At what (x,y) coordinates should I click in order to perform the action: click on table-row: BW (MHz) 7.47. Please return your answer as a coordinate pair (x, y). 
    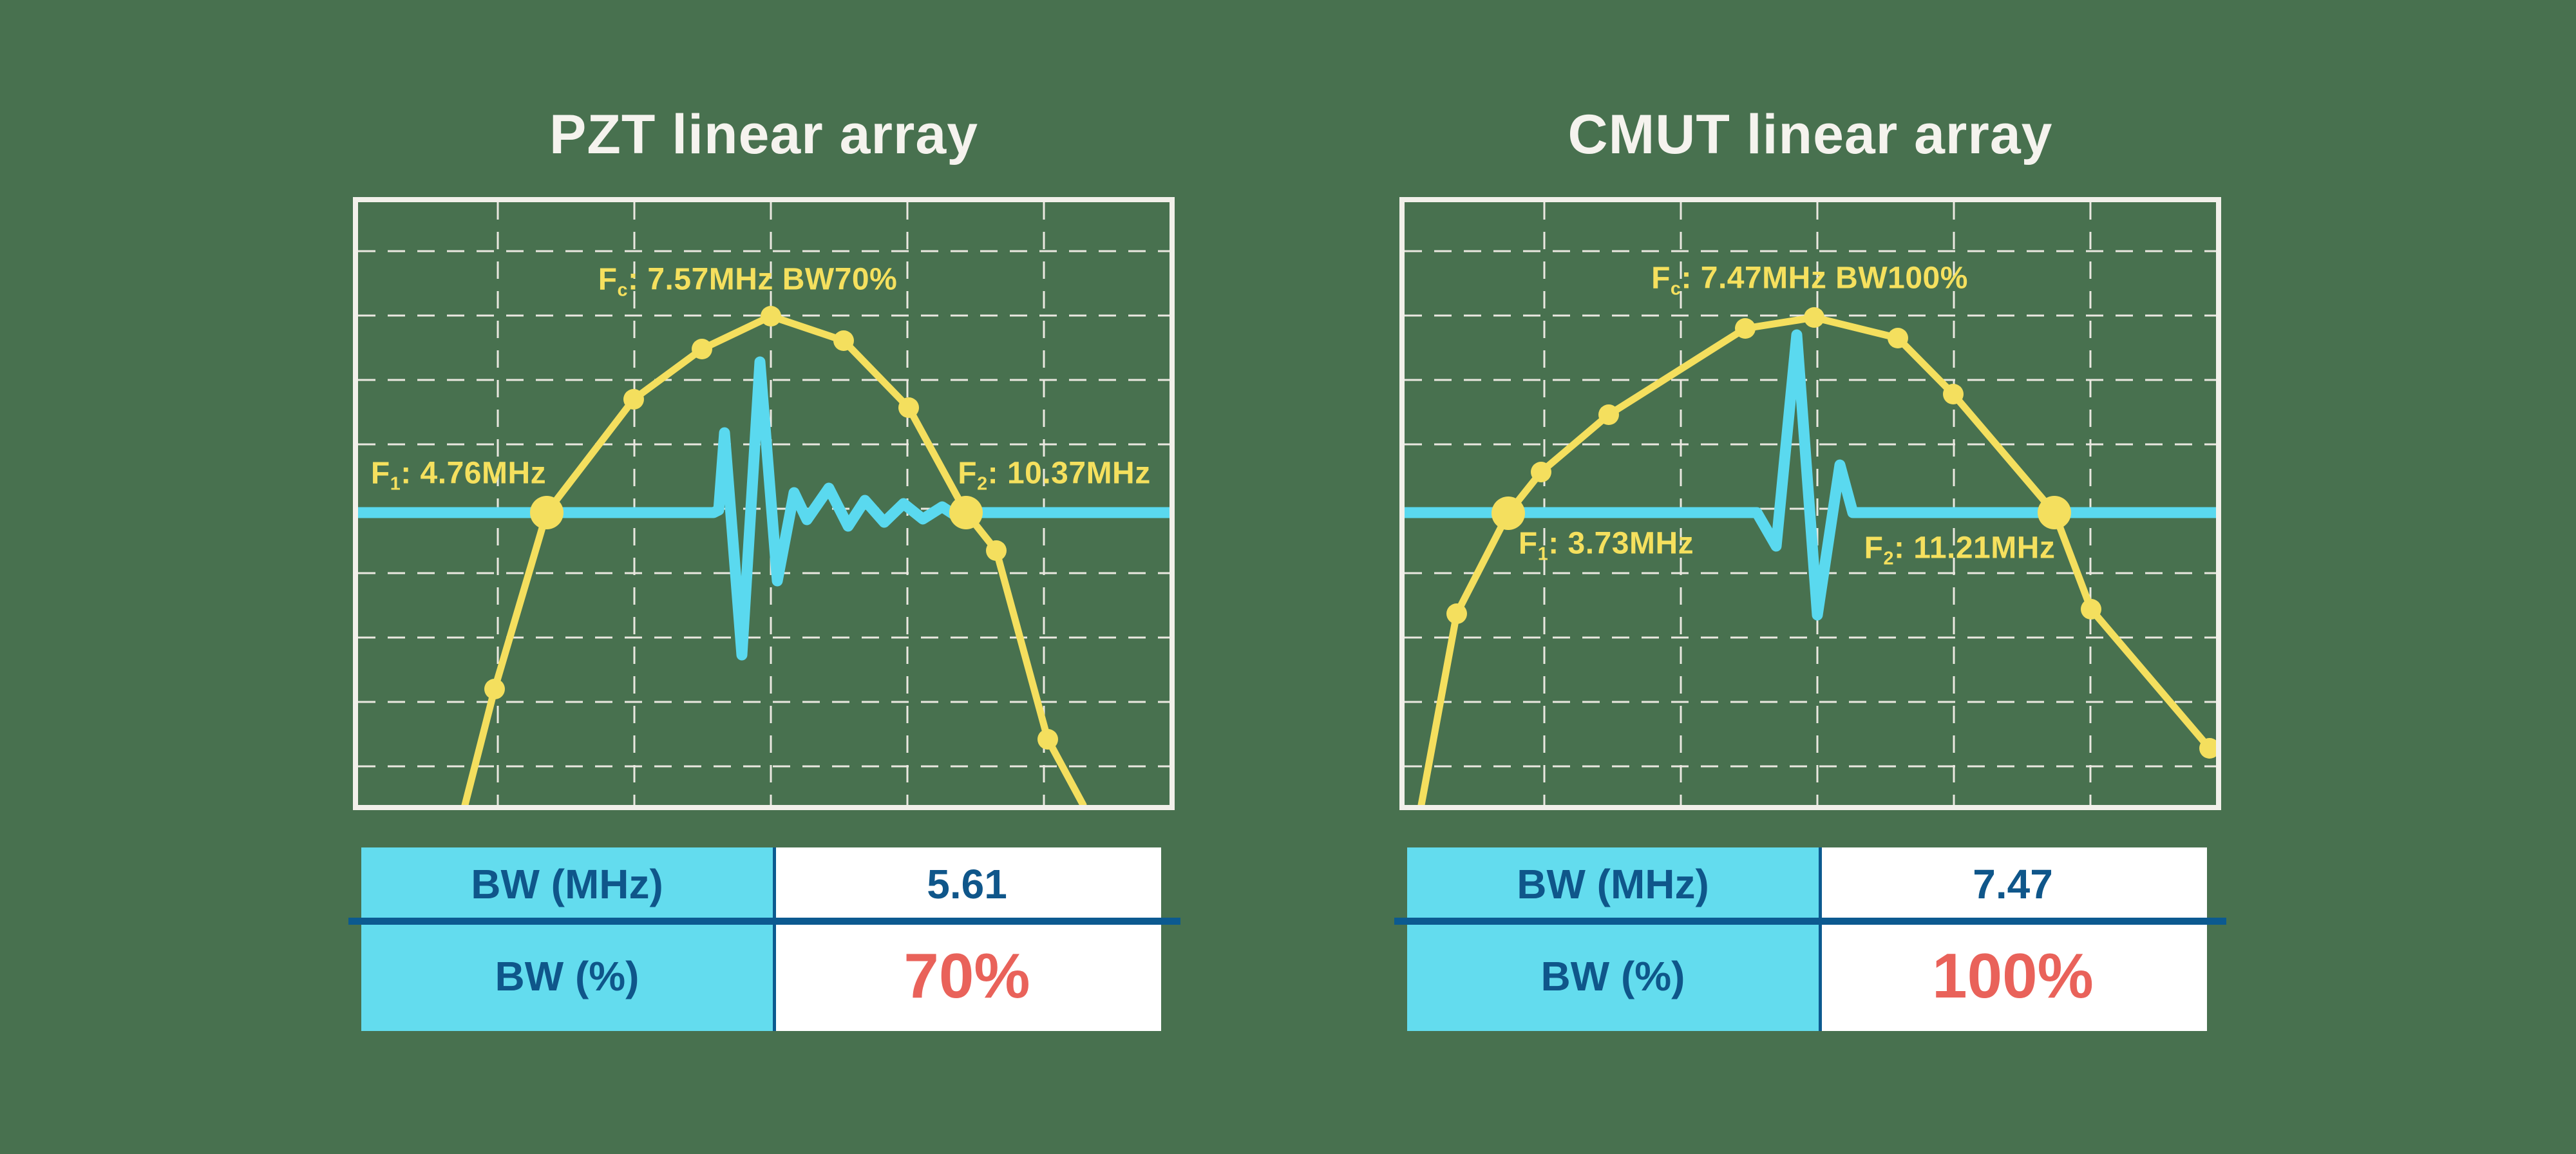
    Looking at the image, I should click on (1807, 884).